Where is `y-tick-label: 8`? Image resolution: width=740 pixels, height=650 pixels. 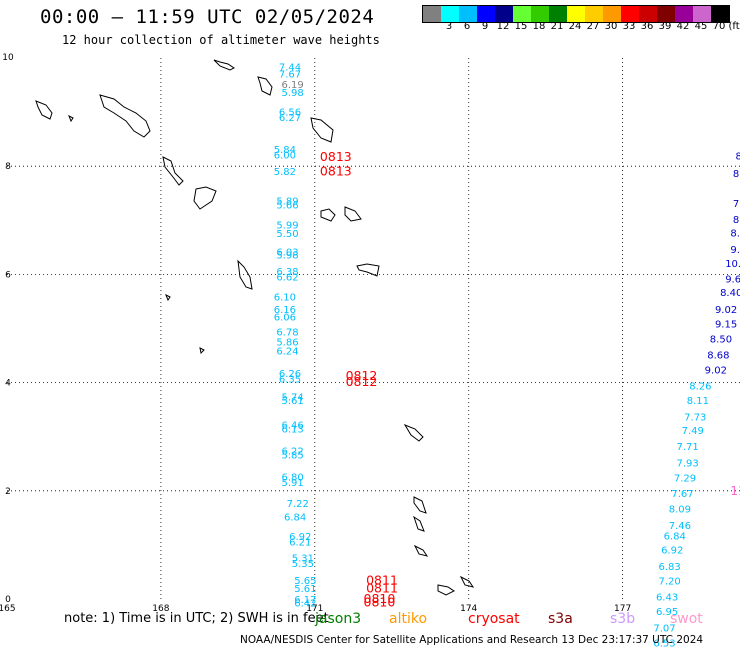 y-tick-label: 8 is located at coordinates (8, 167).